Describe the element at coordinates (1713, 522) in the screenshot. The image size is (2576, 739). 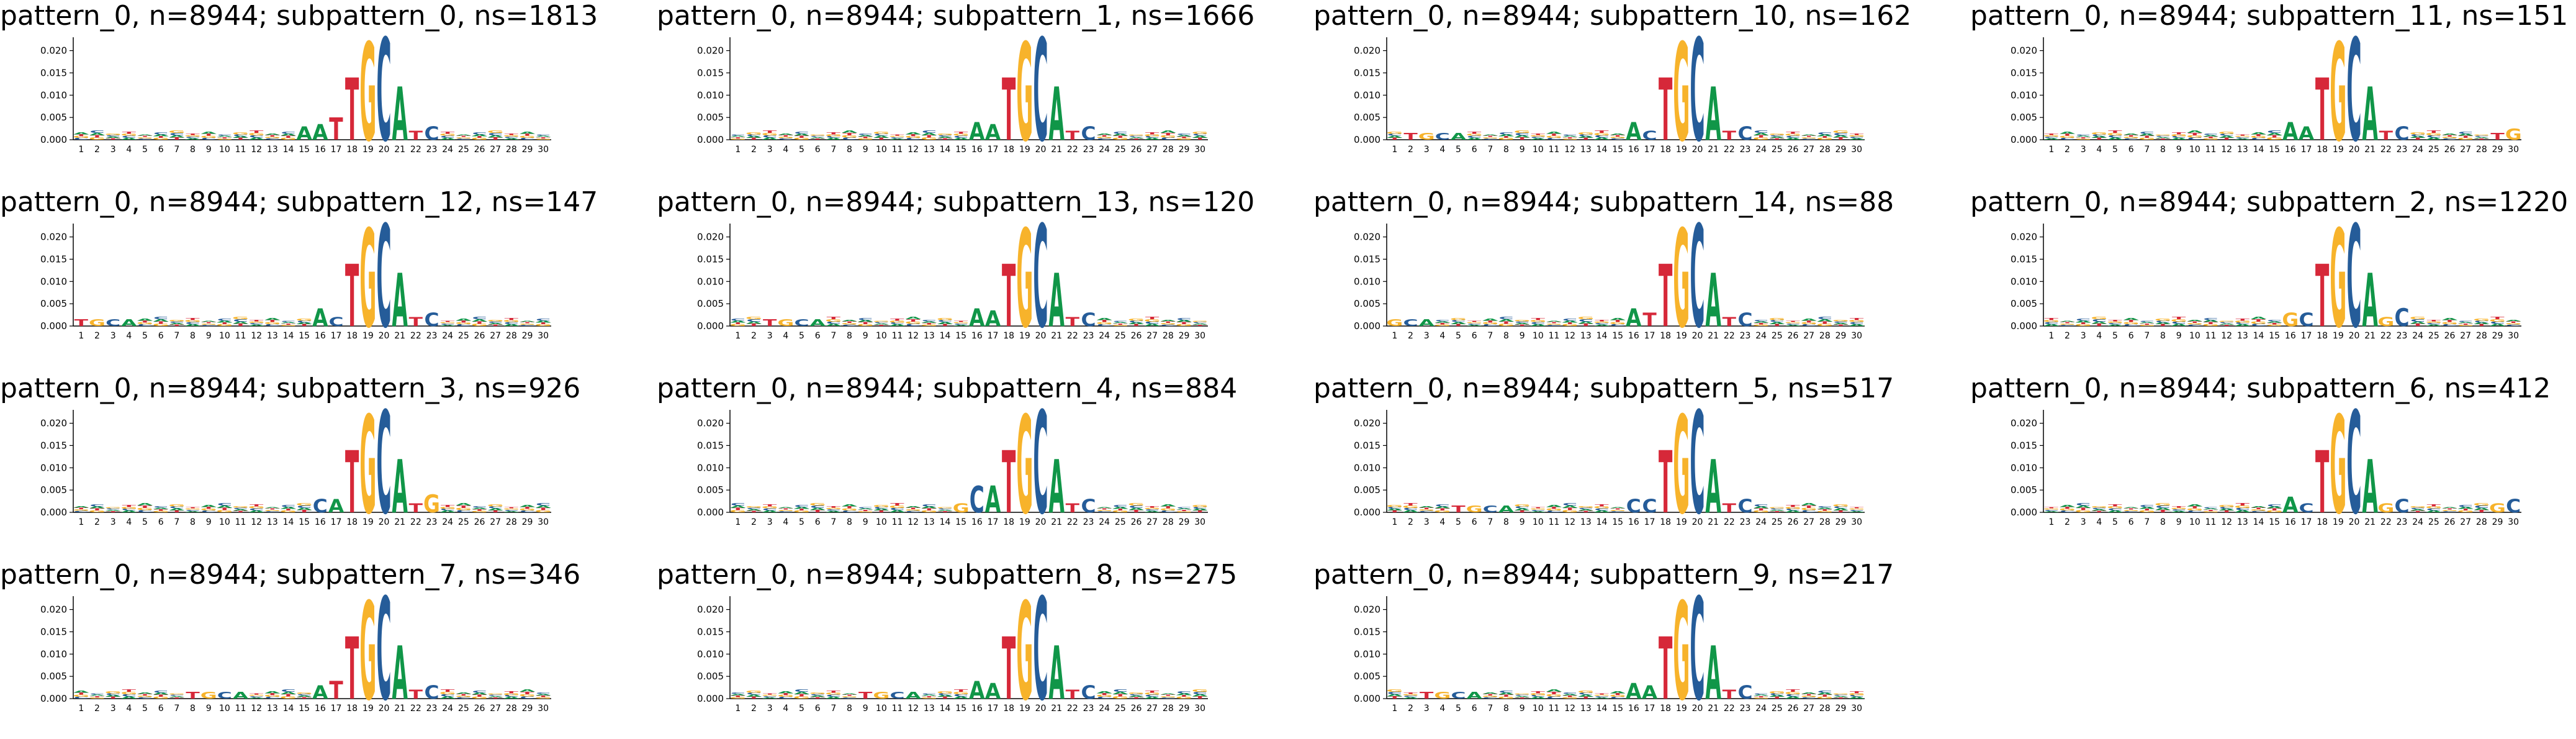
I see `x-tick-label: 21` at that location.